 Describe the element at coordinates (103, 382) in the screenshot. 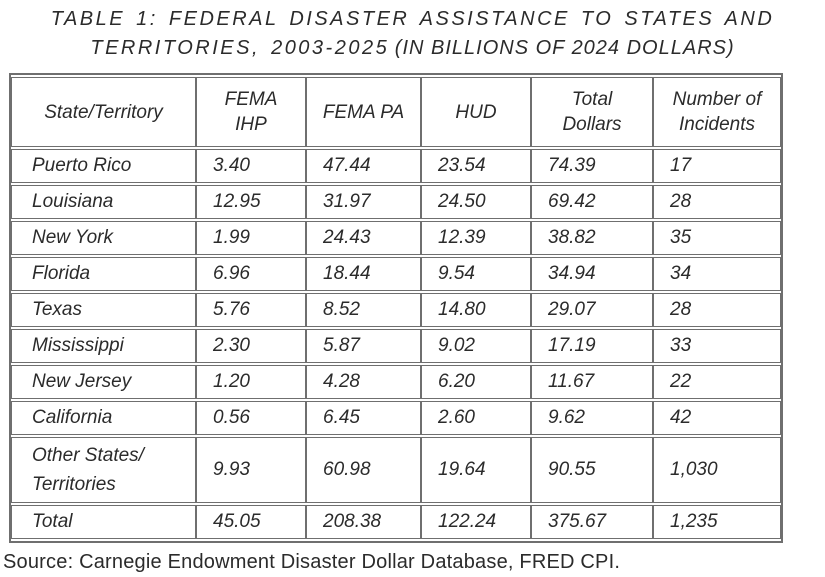

I see `cell-state-territory: New Jersey` at that location.